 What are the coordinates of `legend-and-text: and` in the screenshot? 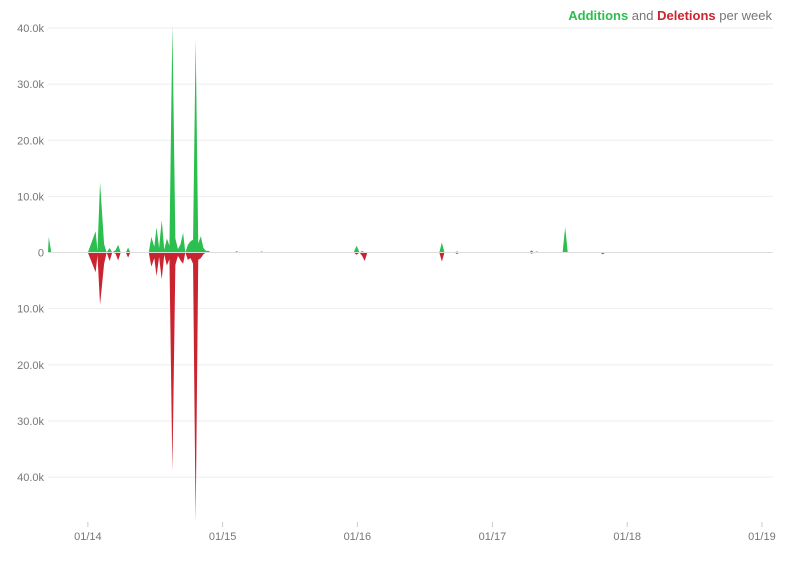 It's located at (643, 15).